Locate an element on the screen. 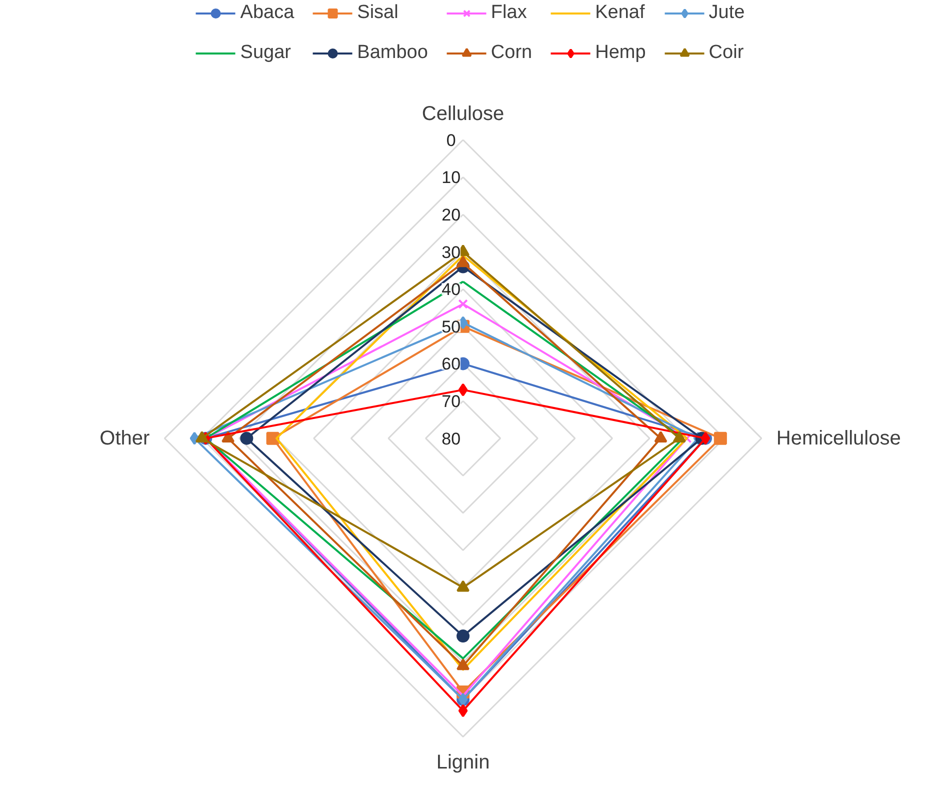 This screenshot has height=794, width=948. legend-label: Hemp is located at coordinates (620, 53).